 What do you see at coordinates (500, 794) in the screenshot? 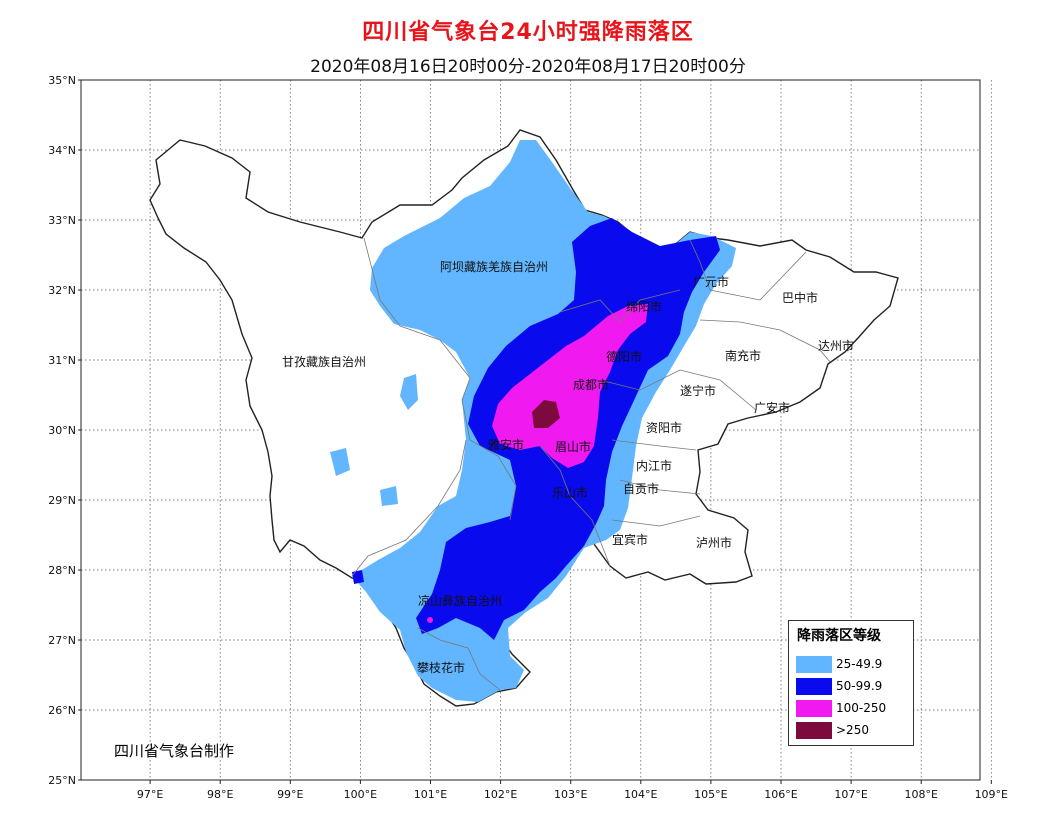
I see `longitude-label: 102°E` at bounding box center [500, 794].